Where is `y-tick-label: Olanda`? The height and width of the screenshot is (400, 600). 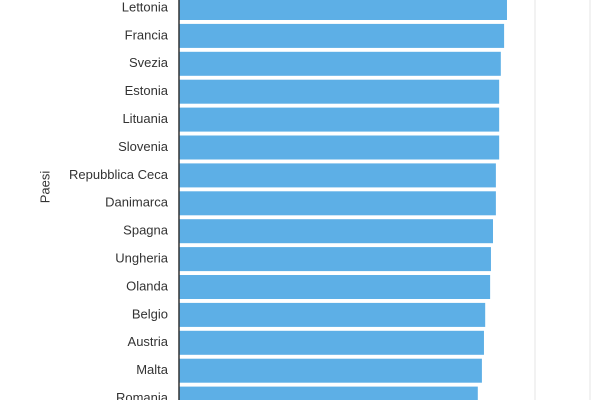
y-tick-label: Olanda is located at coordinates (147, 285).